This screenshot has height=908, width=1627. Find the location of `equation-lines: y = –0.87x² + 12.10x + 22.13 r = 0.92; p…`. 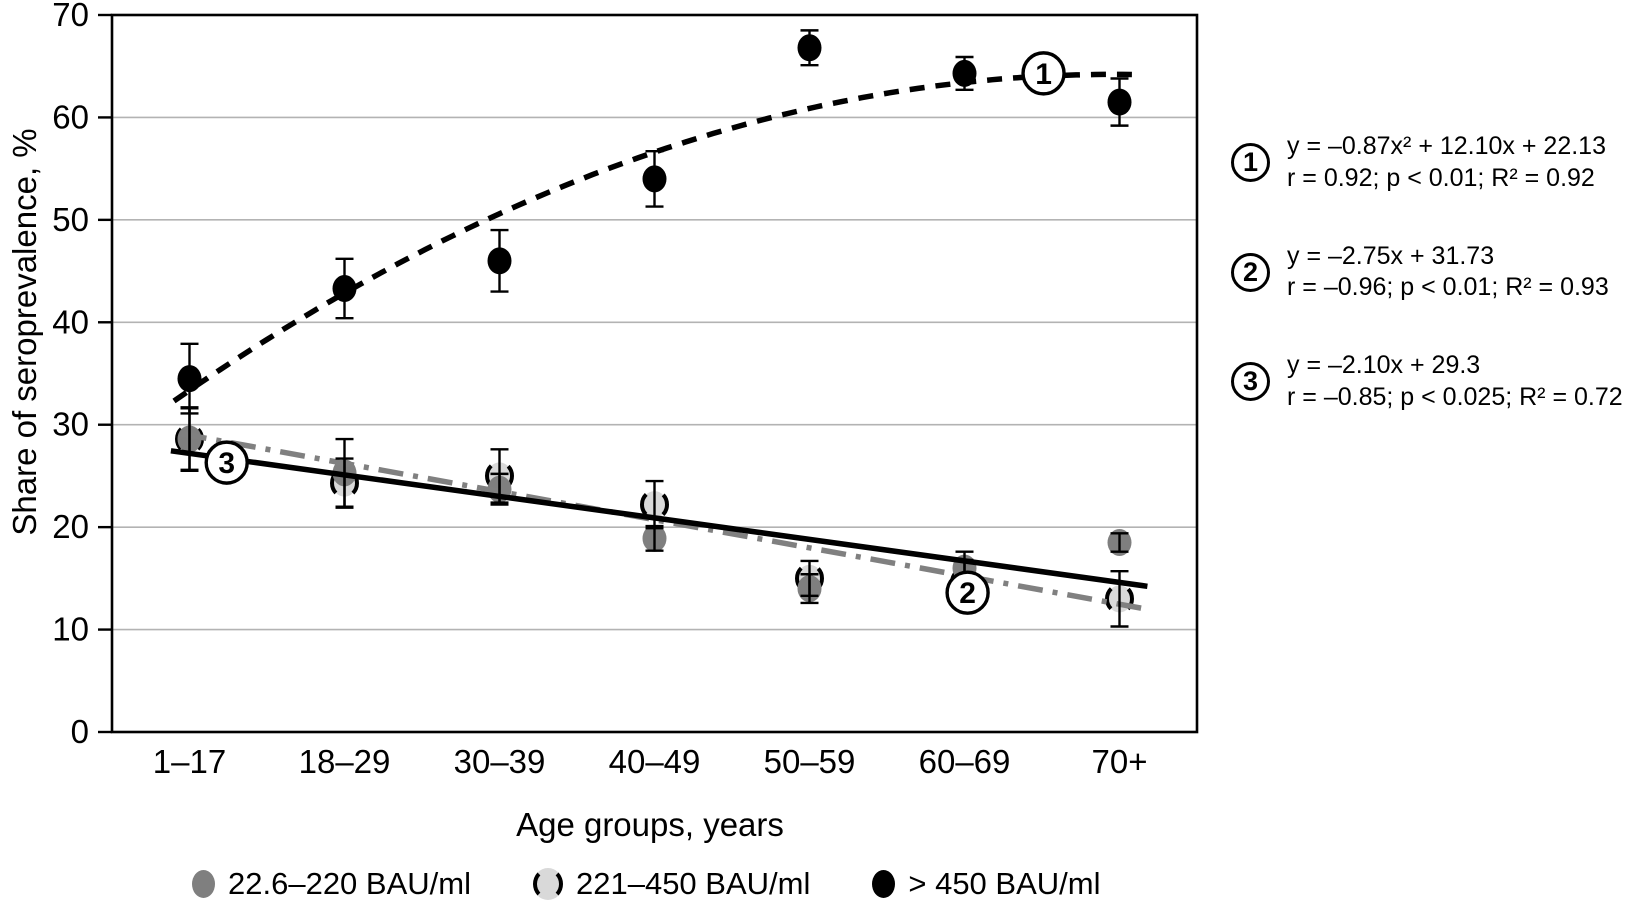

equation-lines: y = –0.87x² + 12.10x + 22.13 r = 0.92; p… is located at coordinates (1446, 163).